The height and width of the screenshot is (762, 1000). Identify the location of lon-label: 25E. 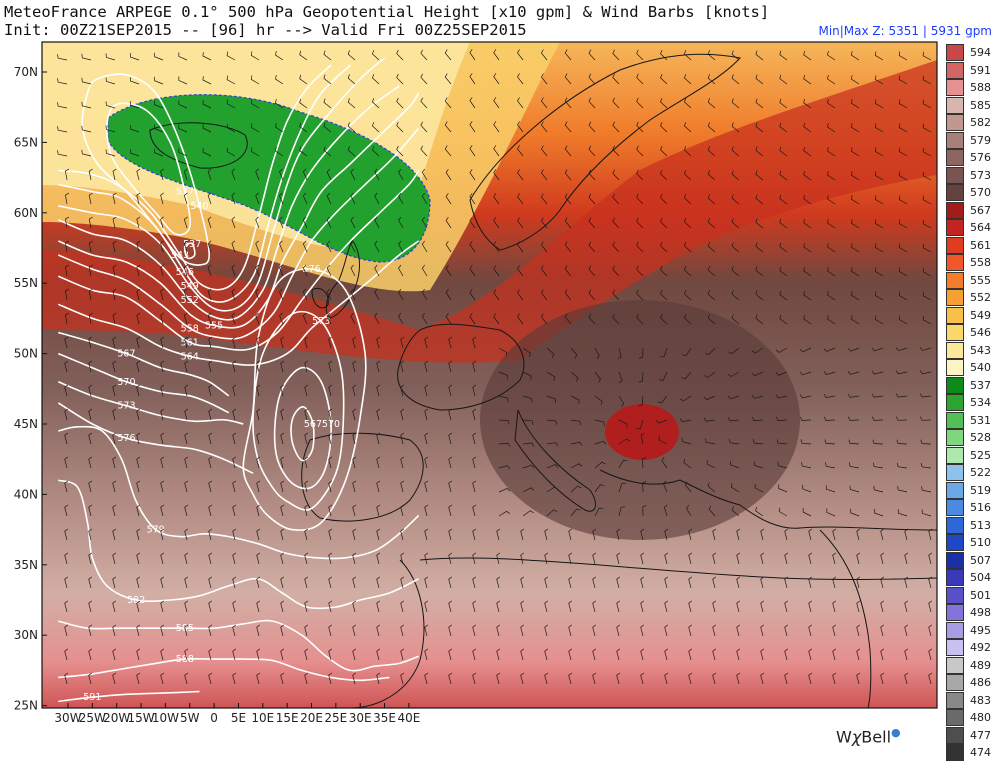
(335, 718).